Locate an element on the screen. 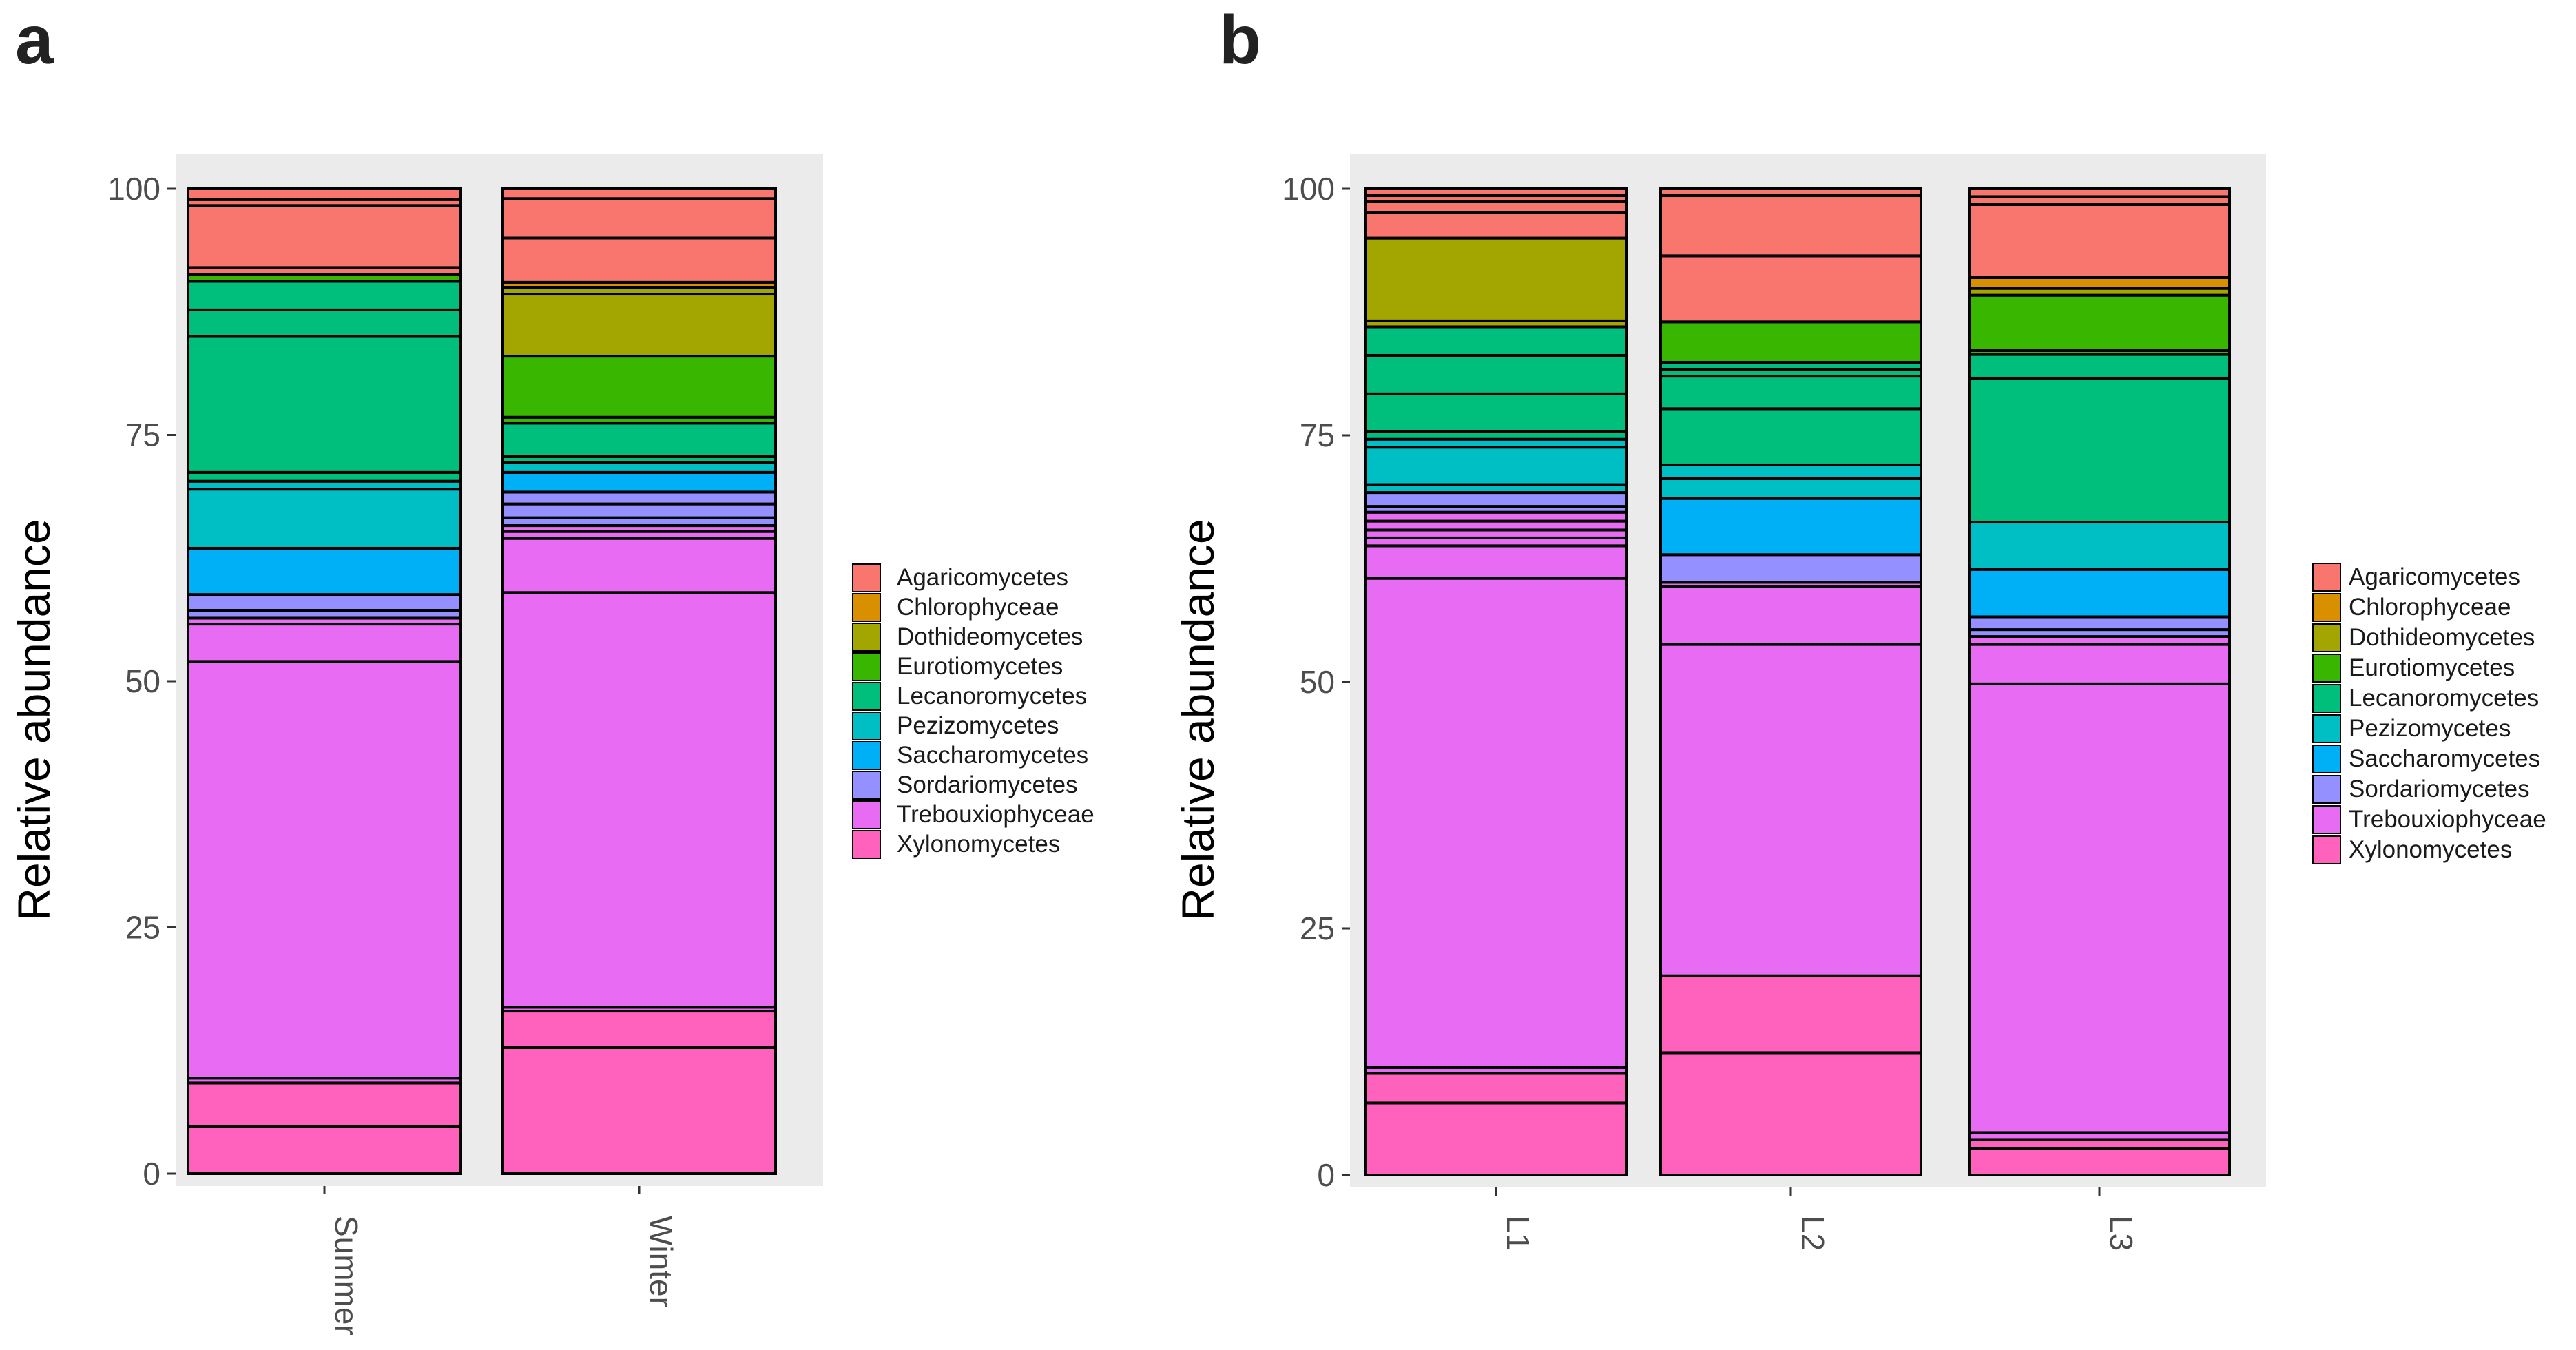 Image resolution: width=2576 pixels, height=1350 pixels. panel-label-a: a is located at coordinates (34, 40).